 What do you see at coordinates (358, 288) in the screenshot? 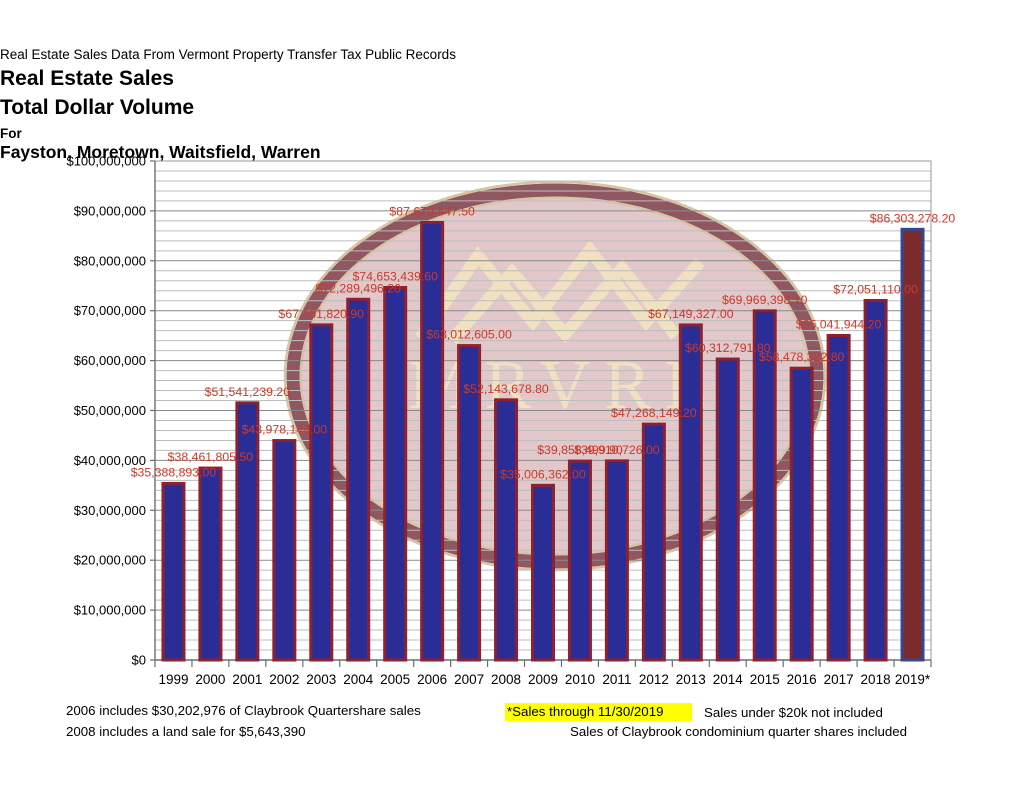
I see `bar-value-label-2004: $72,289,496.20` at bounding box center [358, 288].